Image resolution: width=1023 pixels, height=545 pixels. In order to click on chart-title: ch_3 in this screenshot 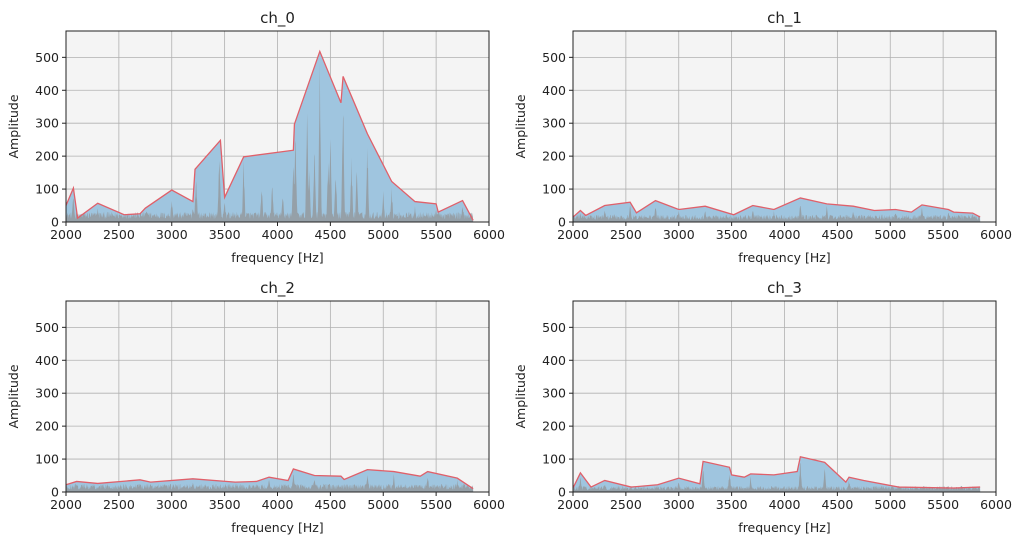, I will do `click(784, 288)`.